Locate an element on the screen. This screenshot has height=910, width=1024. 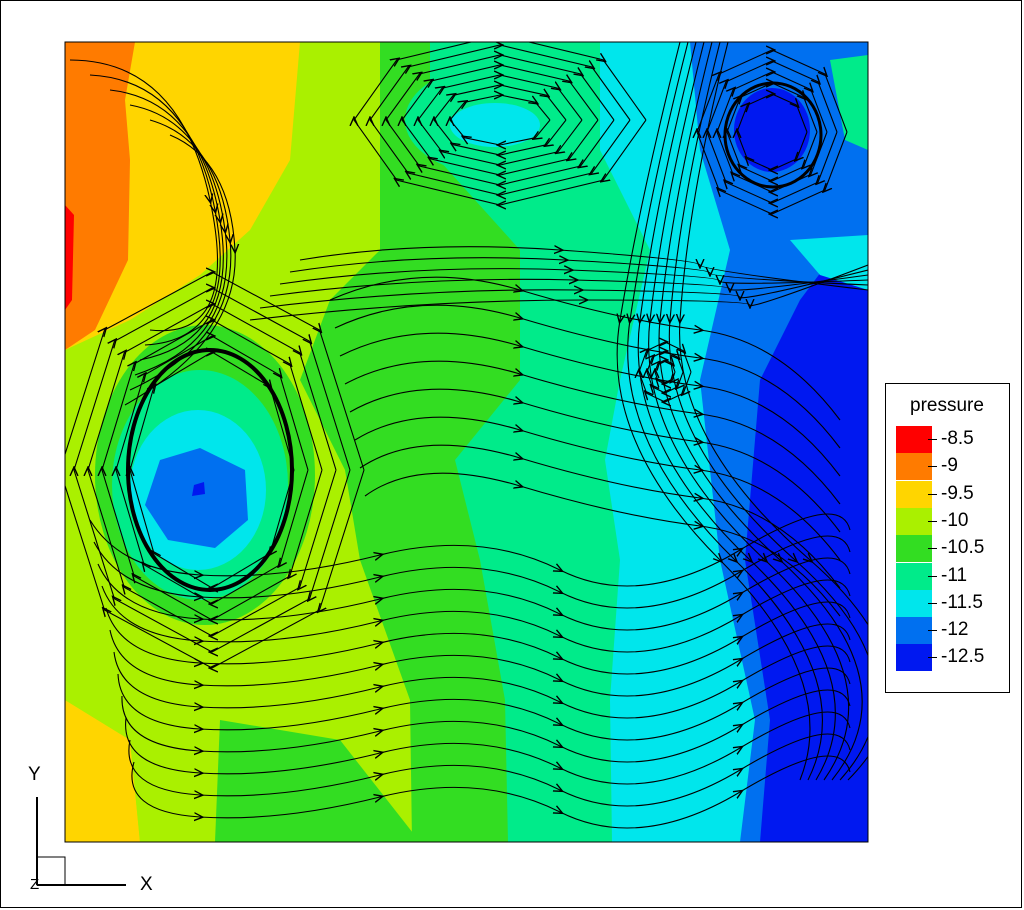
legend-label: -11.5 is located at coordinates (962, 602).